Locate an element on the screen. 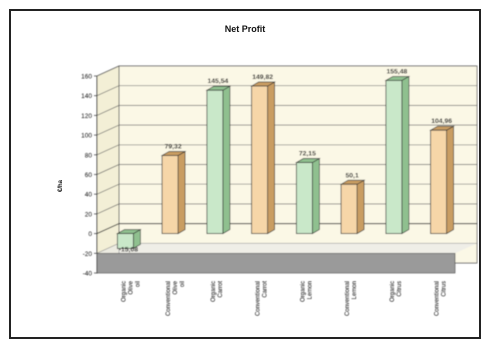 The width and height of the screenshot is (490, 350). y-tick-label: 40 is located at coordinates (89, 195).